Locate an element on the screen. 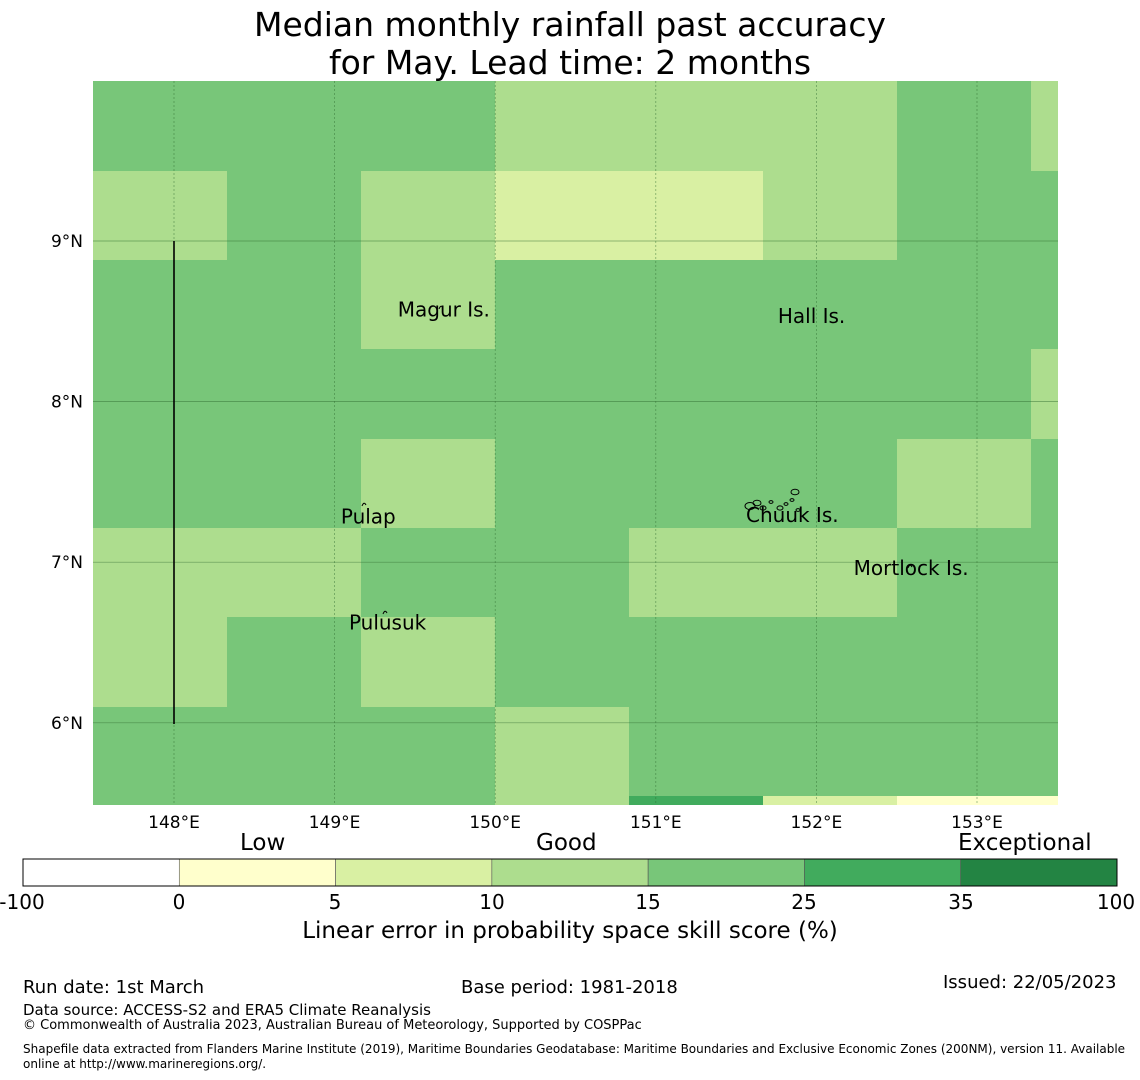  colorbar-heading-good: Good is located at coordinates (566, 843).